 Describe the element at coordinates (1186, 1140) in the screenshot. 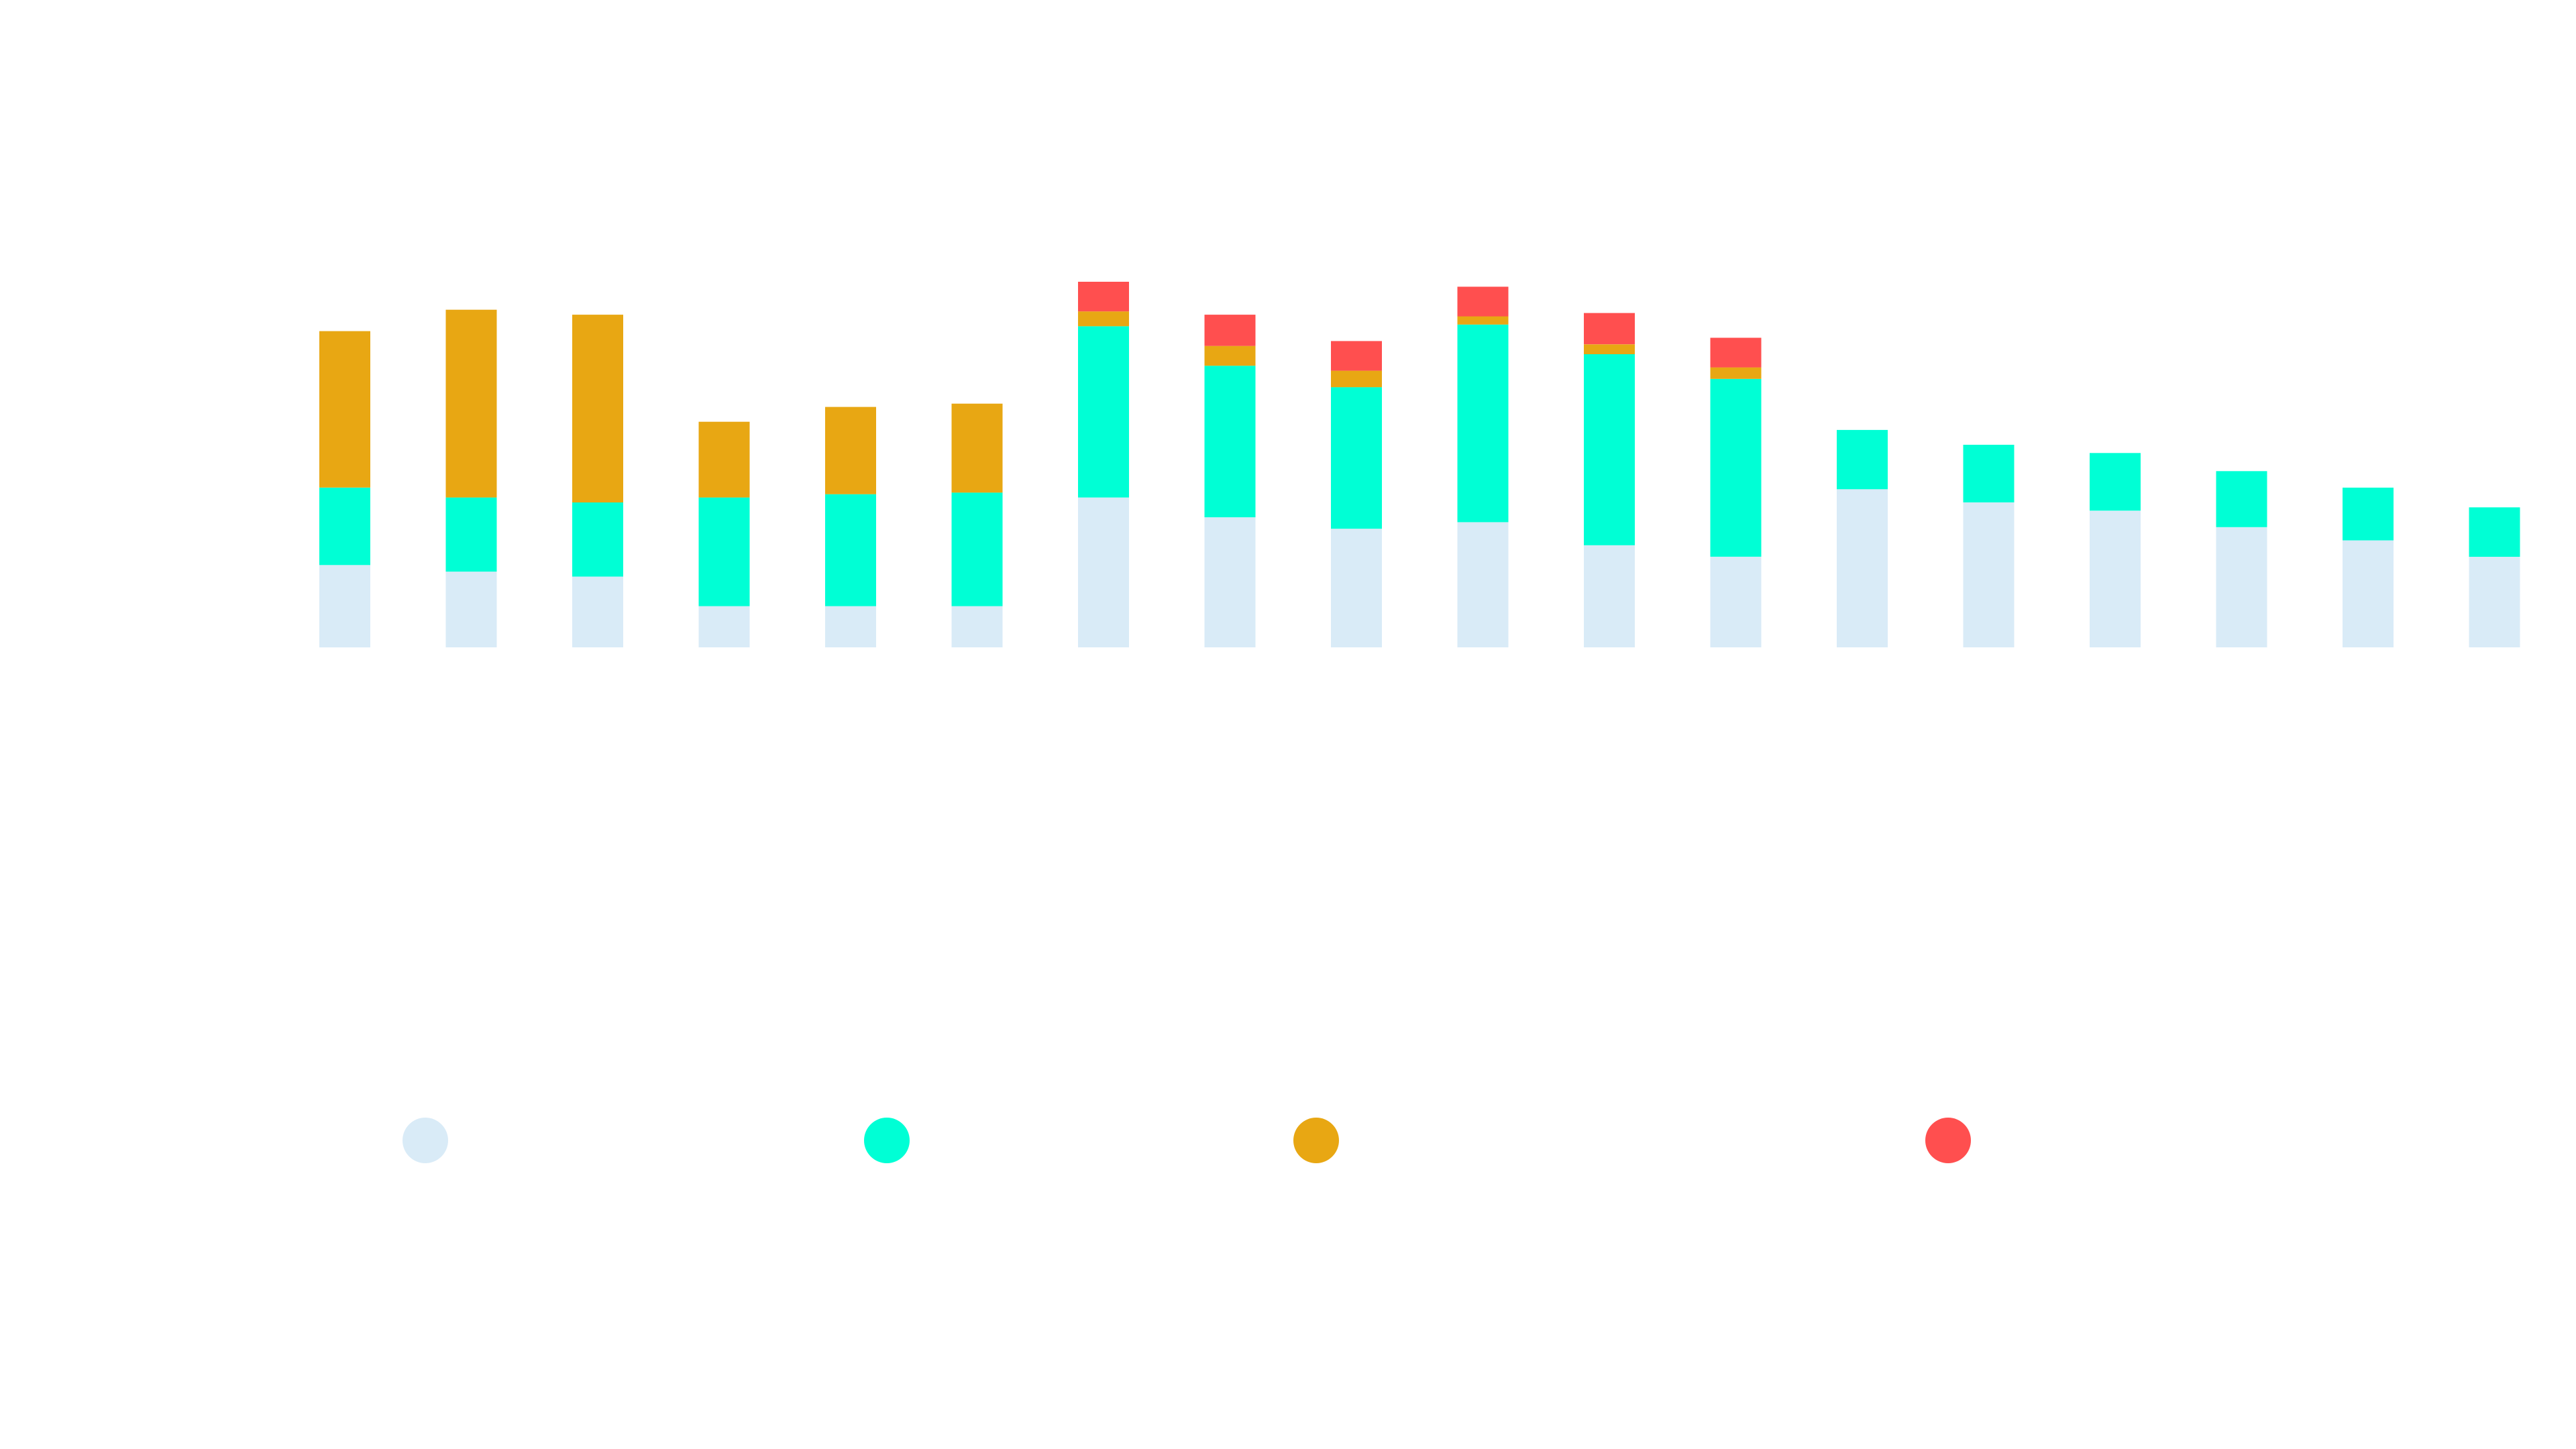

I see `legend` at that location.